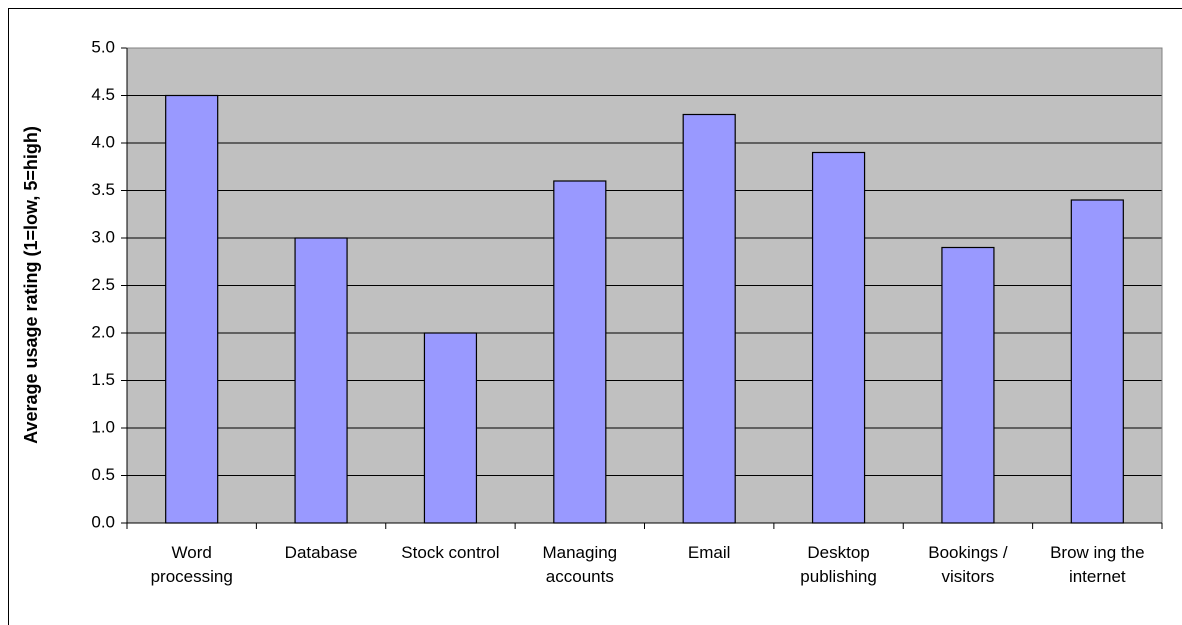 This screenshot has height=625, width=1182. What do you see at coordinates (580, 564) in the screenshot?
I see `x-tick-label: Managing accounts` at bounding box center [580, 564].